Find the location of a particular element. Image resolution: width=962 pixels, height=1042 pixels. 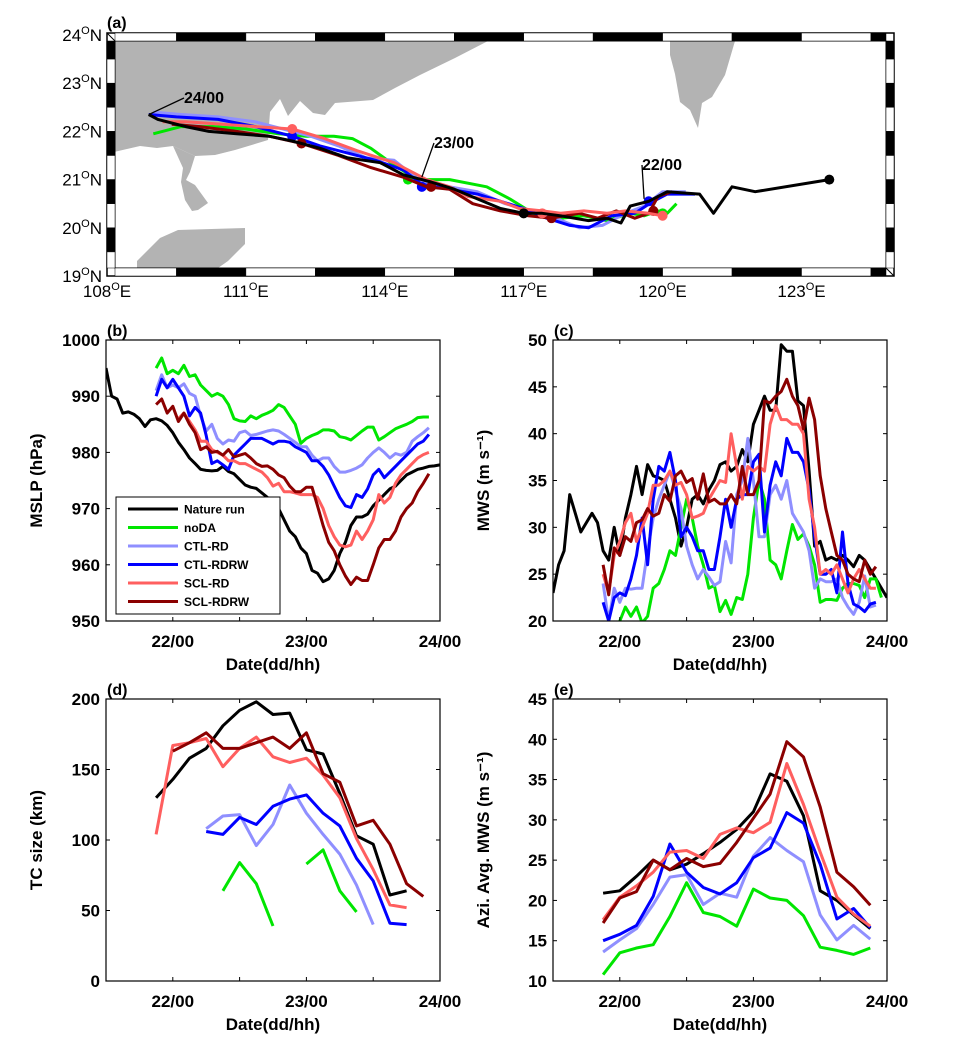

y-tick-label: 24ON is located at coordinates (82, 35).